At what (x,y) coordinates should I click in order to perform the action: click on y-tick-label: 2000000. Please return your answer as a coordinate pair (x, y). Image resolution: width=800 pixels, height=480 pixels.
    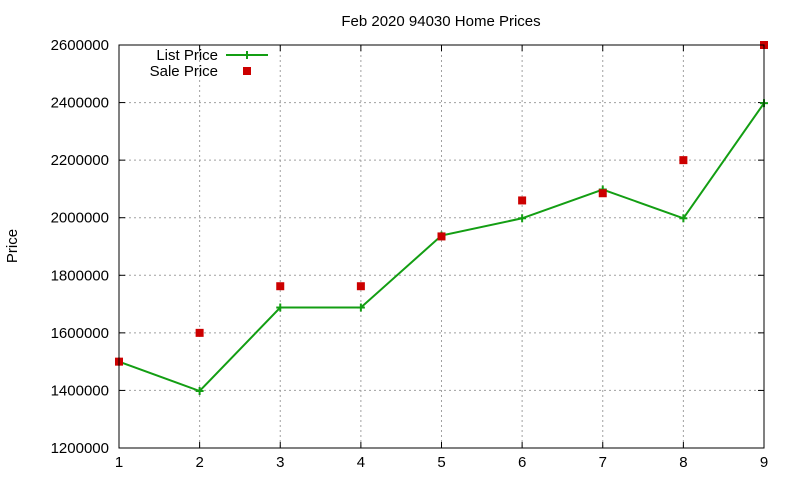
    Looking at the image, I should click on (80, 218).